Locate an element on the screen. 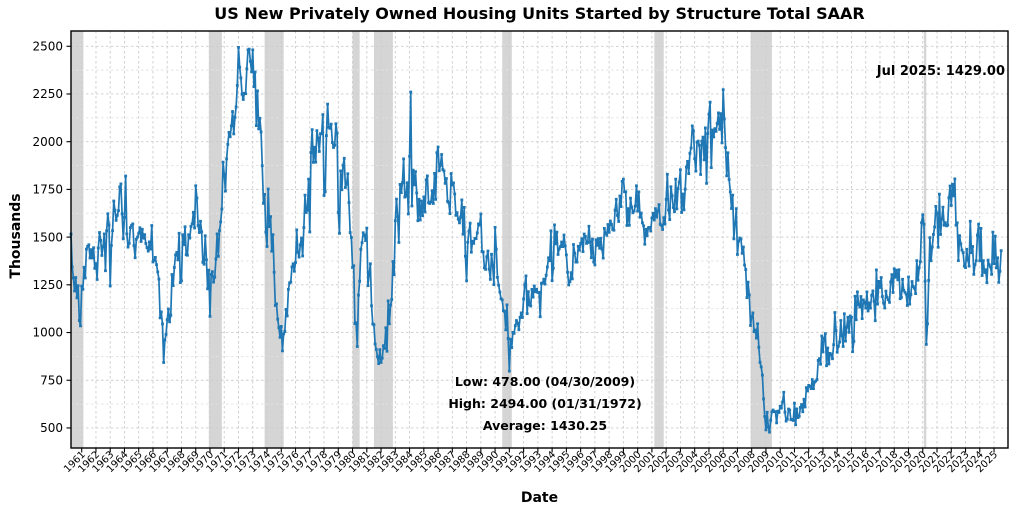 This screenshot has width=1024, height=514. high-annotation: High: 2494.00 (01/31/1972) is located at coordinates (545, 403).